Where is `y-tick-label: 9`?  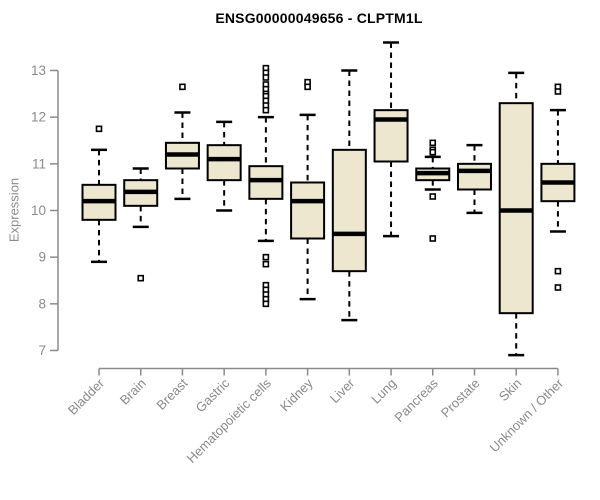
y-tick-label: 9 is located at coordinates (42, 257).